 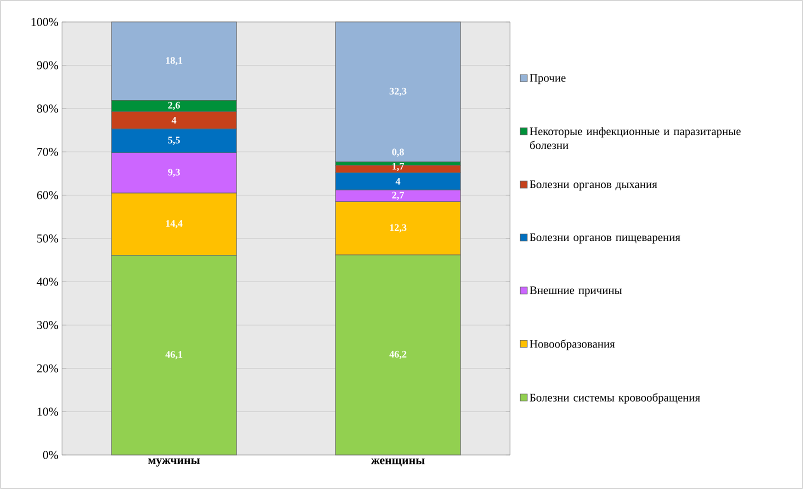 What do you see at coordinates (576, 291) in the screenshot?
I see `legend-label: Внешние причины` at bounding box center [576, 291].